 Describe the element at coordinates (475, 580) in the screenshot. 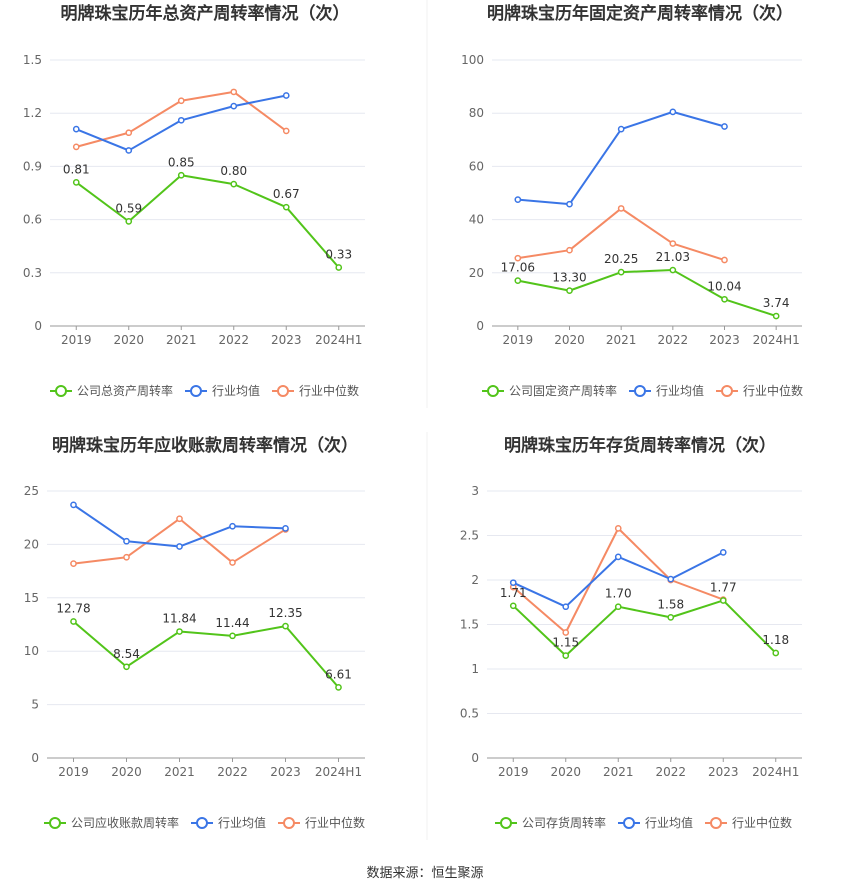

I see `y-tick-label: 2` at that location.